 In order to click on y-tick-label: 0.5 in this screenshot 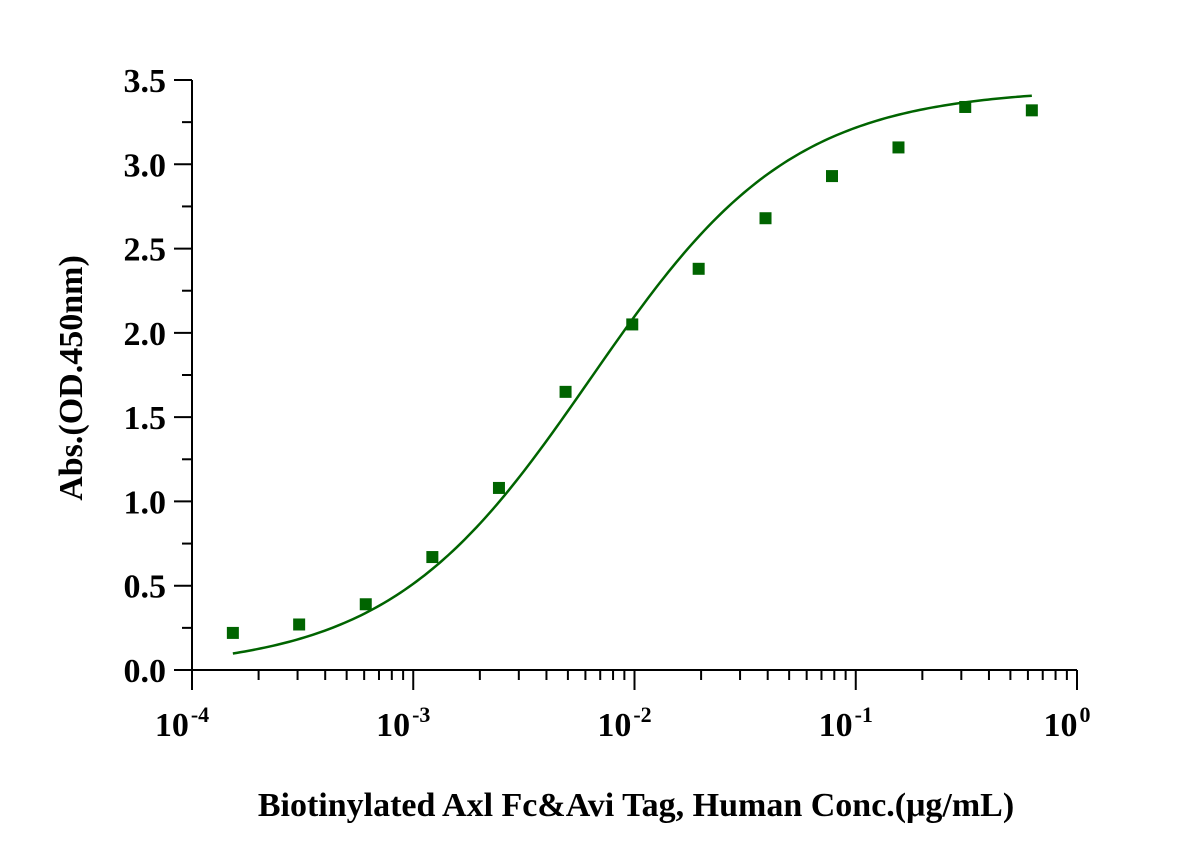, I will do `click(145, 587)`.